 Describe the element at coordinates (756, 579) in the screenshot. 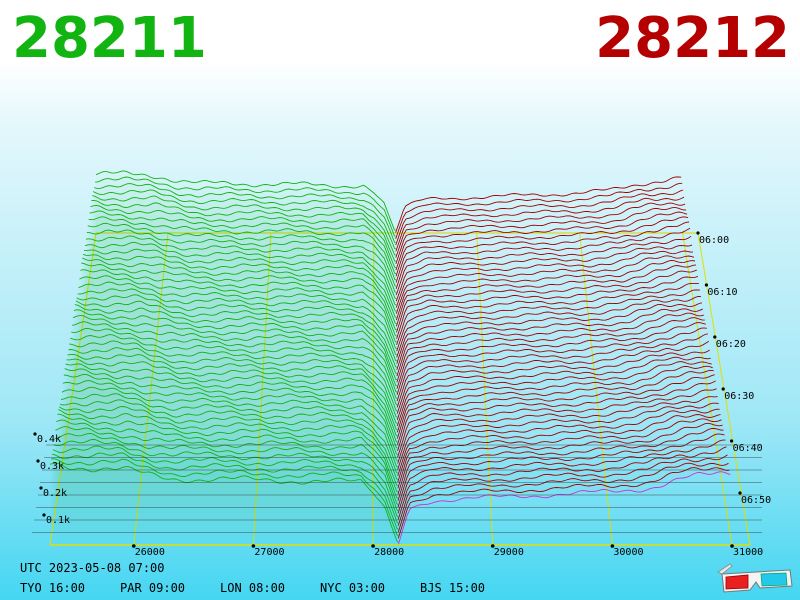

I see `3d-glasses-icon` at that location.